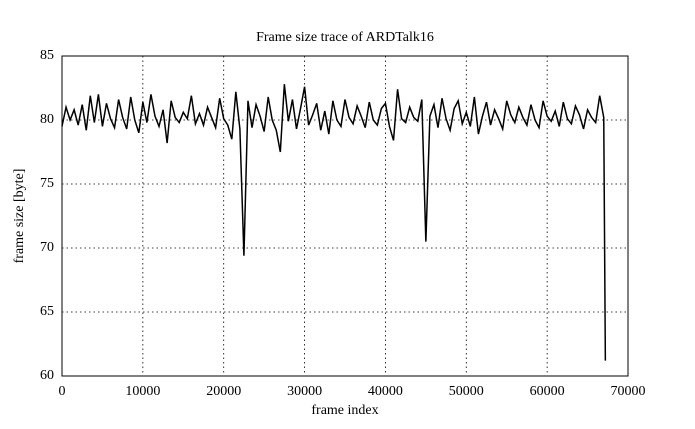  What do you see at coordinates (142, 391) in the screenshot?
I see `x-tick-label: 10000` at bounding box center [142, 391].